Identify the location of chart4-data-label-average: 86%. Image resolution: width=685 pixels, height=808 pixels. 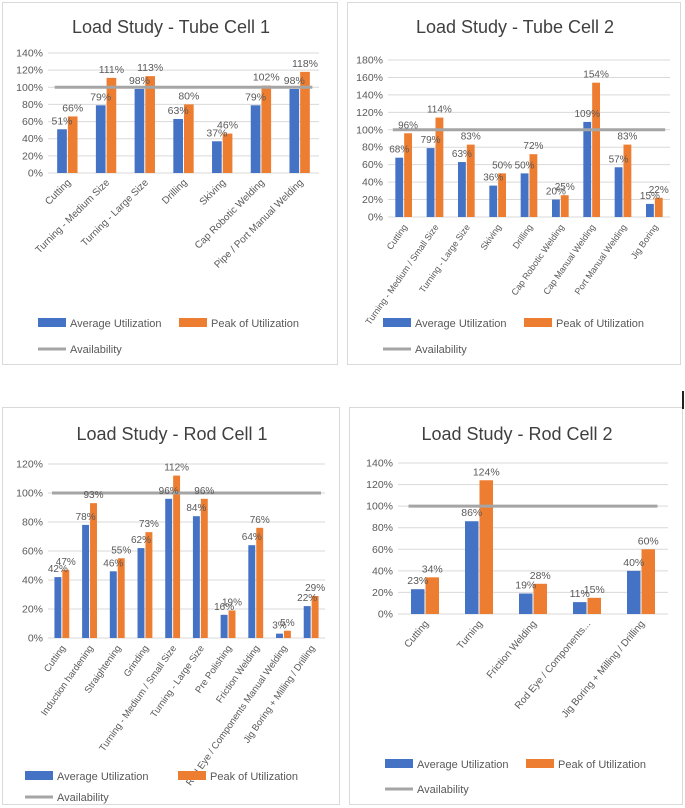
(471, 513).